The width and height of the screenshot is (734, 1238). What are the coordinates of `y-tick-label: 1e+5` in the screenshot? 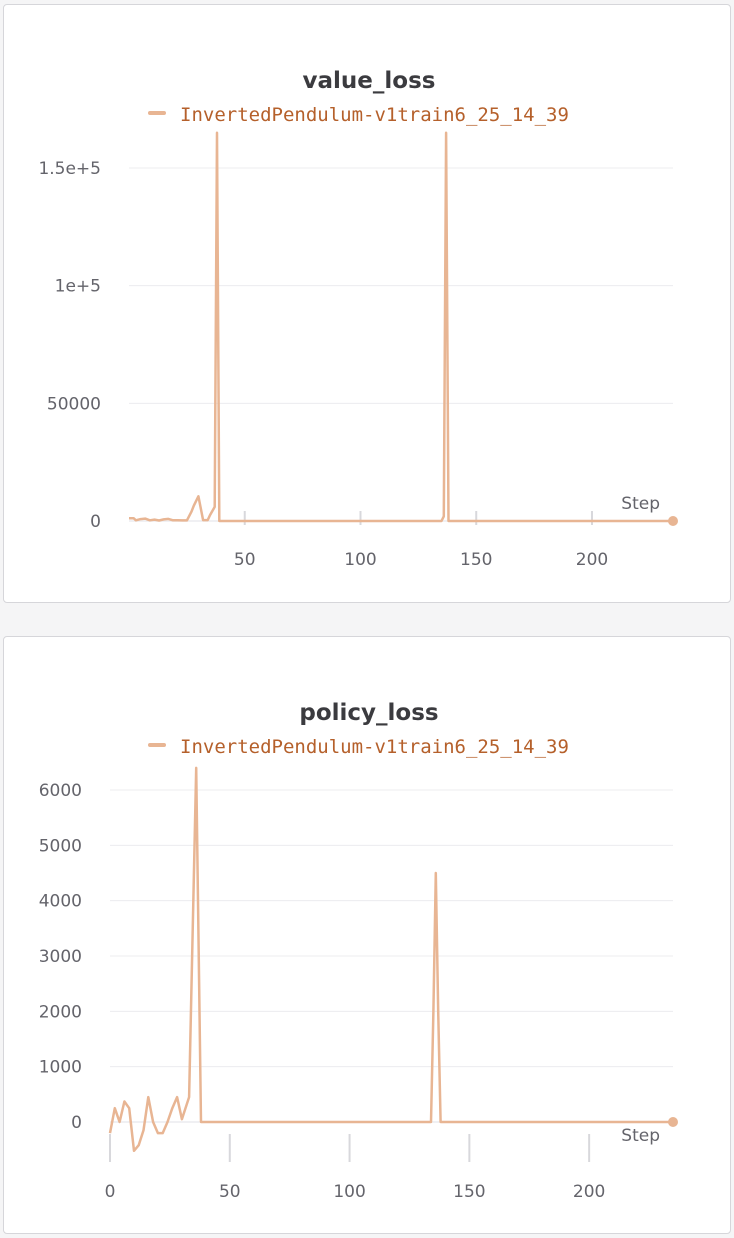 It's located at (78, 287).